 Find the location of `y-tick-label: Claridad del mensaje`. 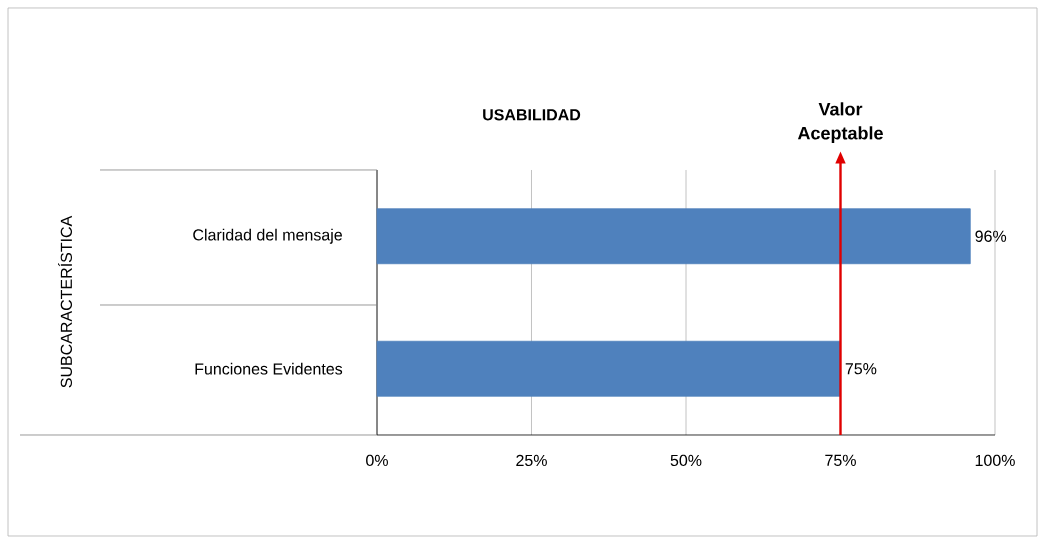

y-tick-label: Claridad del mensaje is located at coordinates (267, 236).